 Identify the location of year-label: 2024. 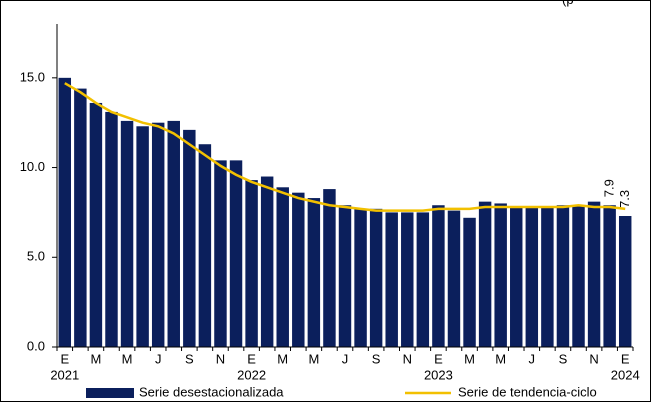
(625, 374).